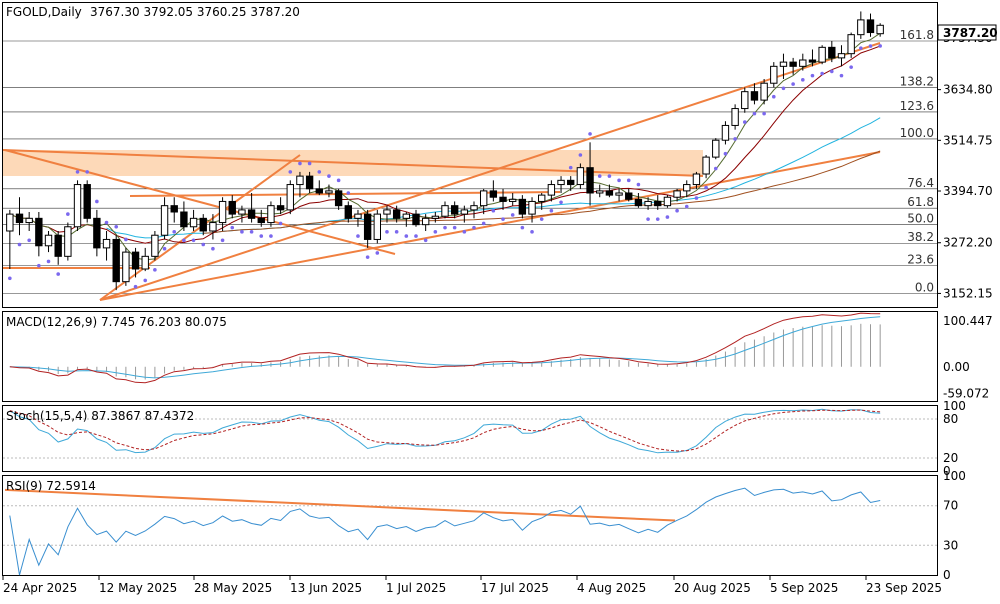  Describe the element at coordinates (501, 356) in the screenshot. I see `macd-indicator: 100.447 0.00 -59.072` at that location.